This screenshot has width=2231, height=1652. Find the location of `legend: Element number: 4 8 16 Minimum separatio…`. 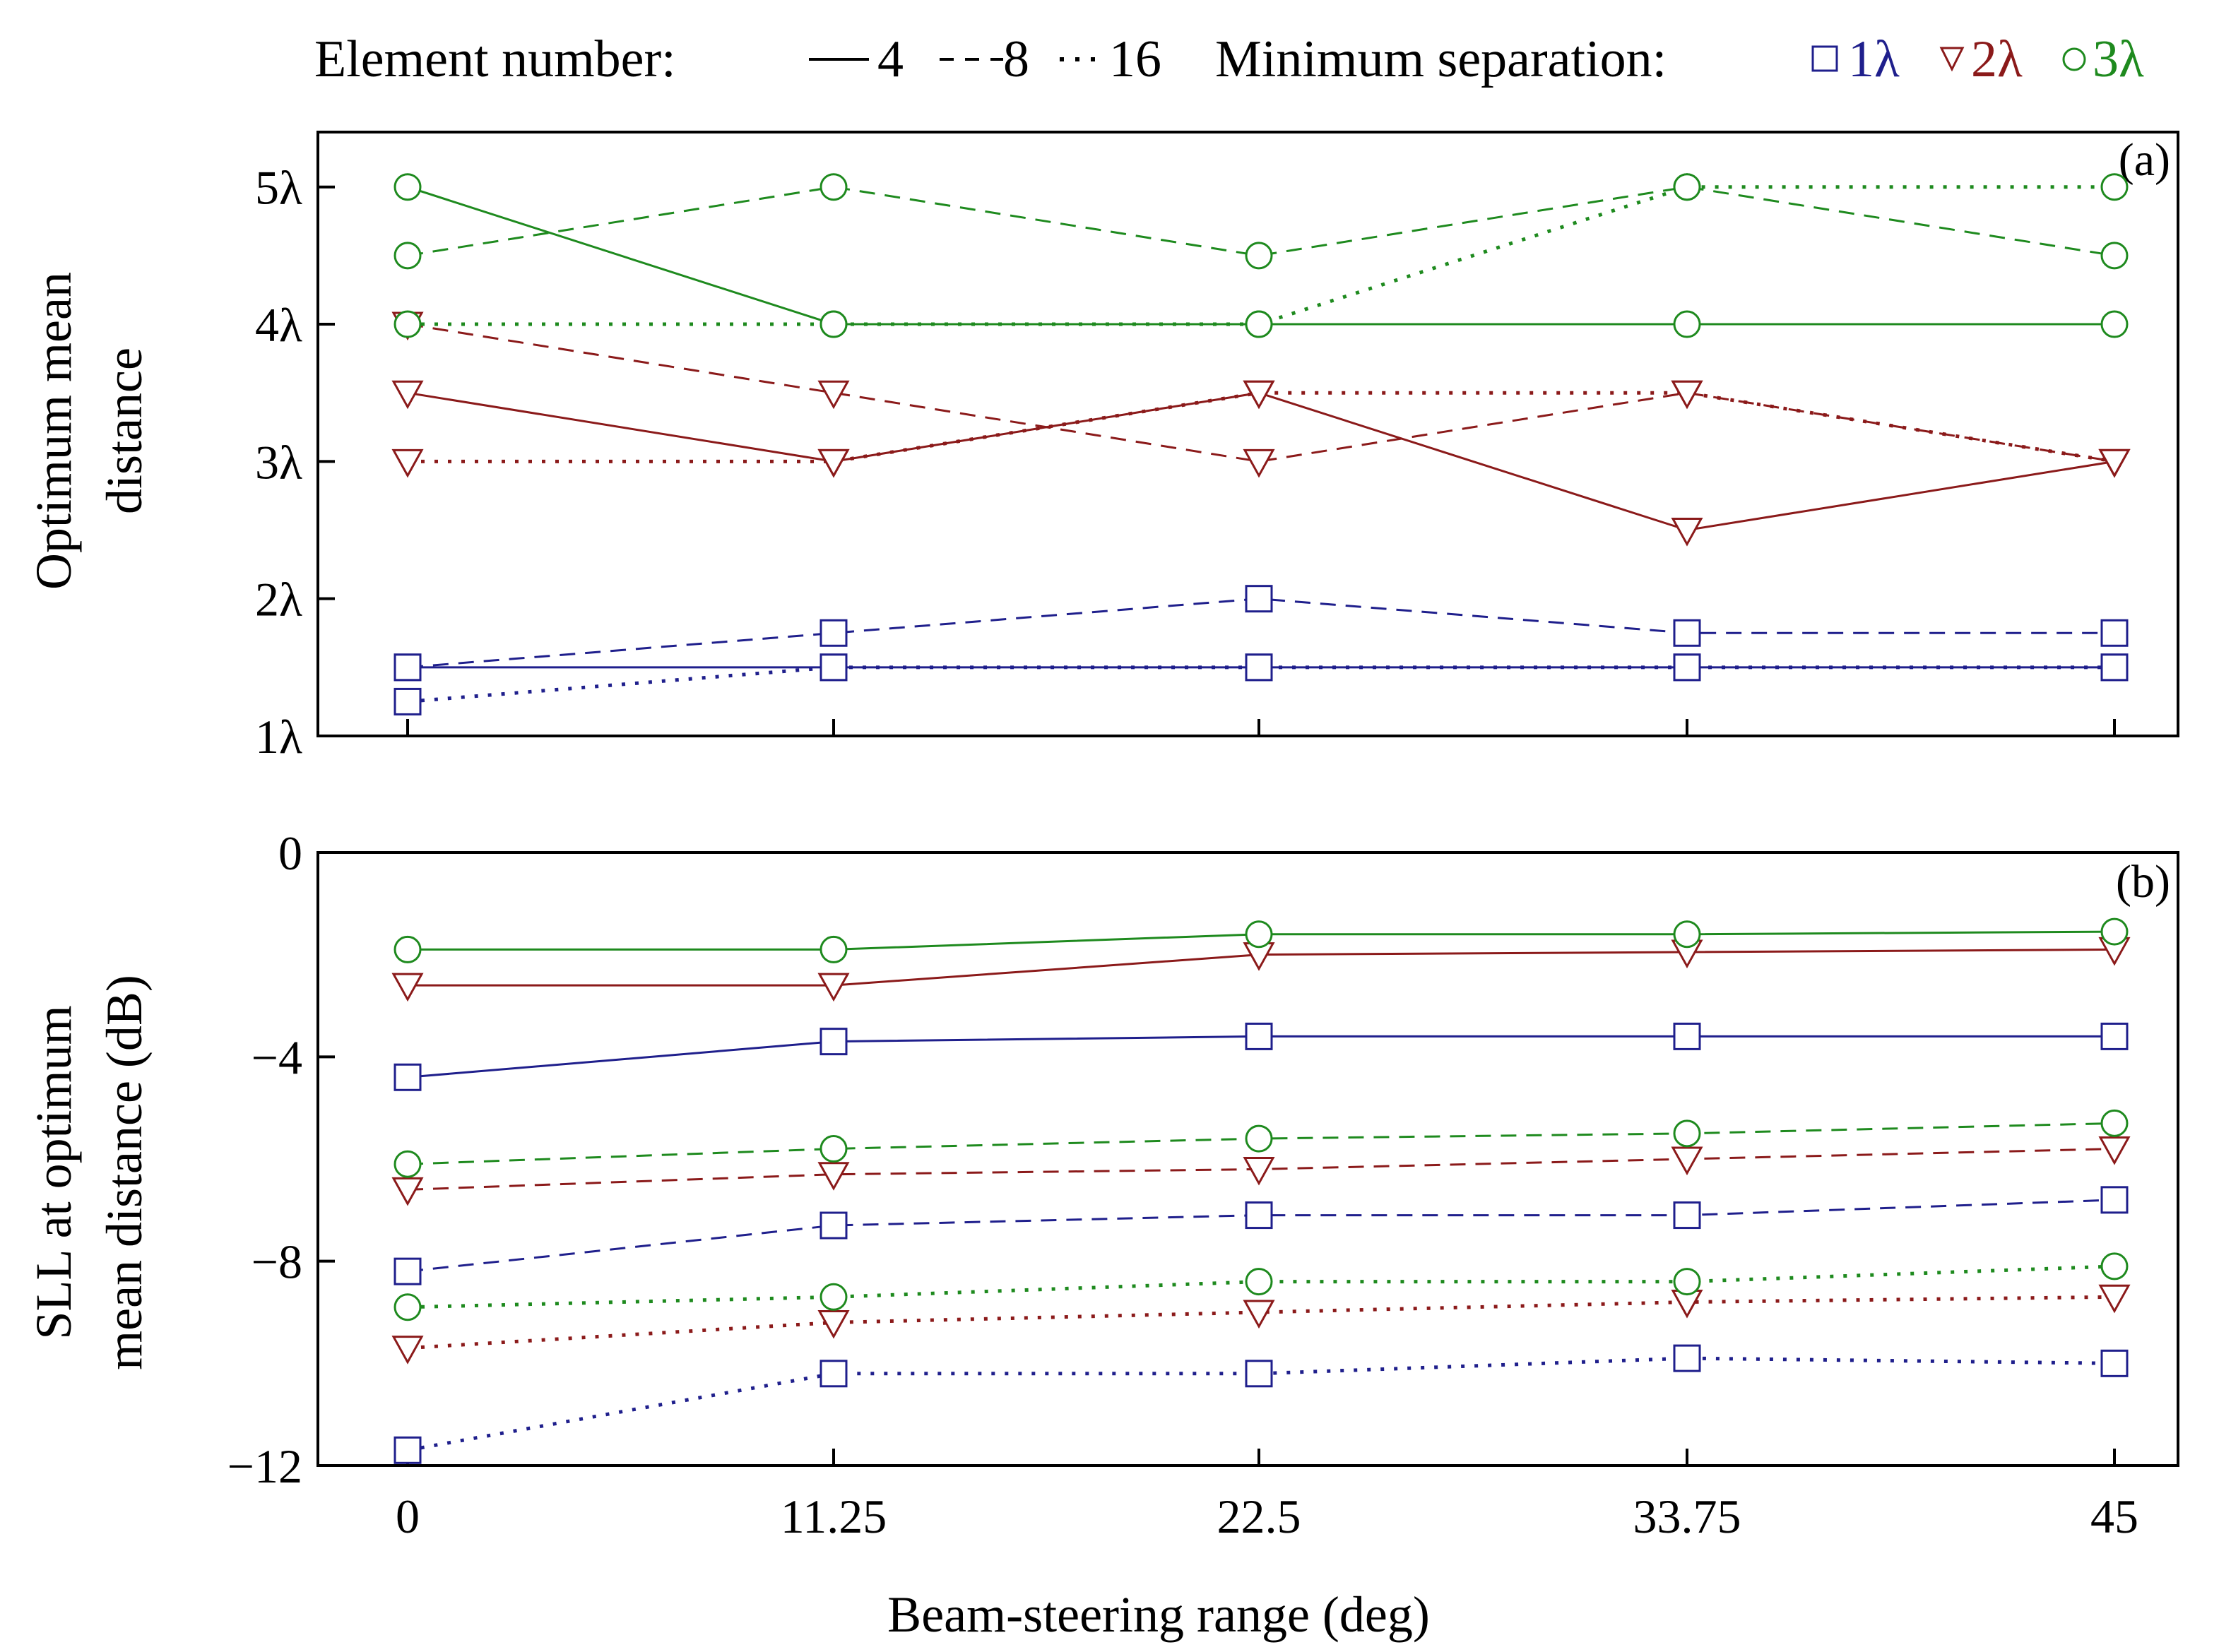

legend: Element number: 4 8 16 Minimum separatio… is located at coordinates (1229, 59).